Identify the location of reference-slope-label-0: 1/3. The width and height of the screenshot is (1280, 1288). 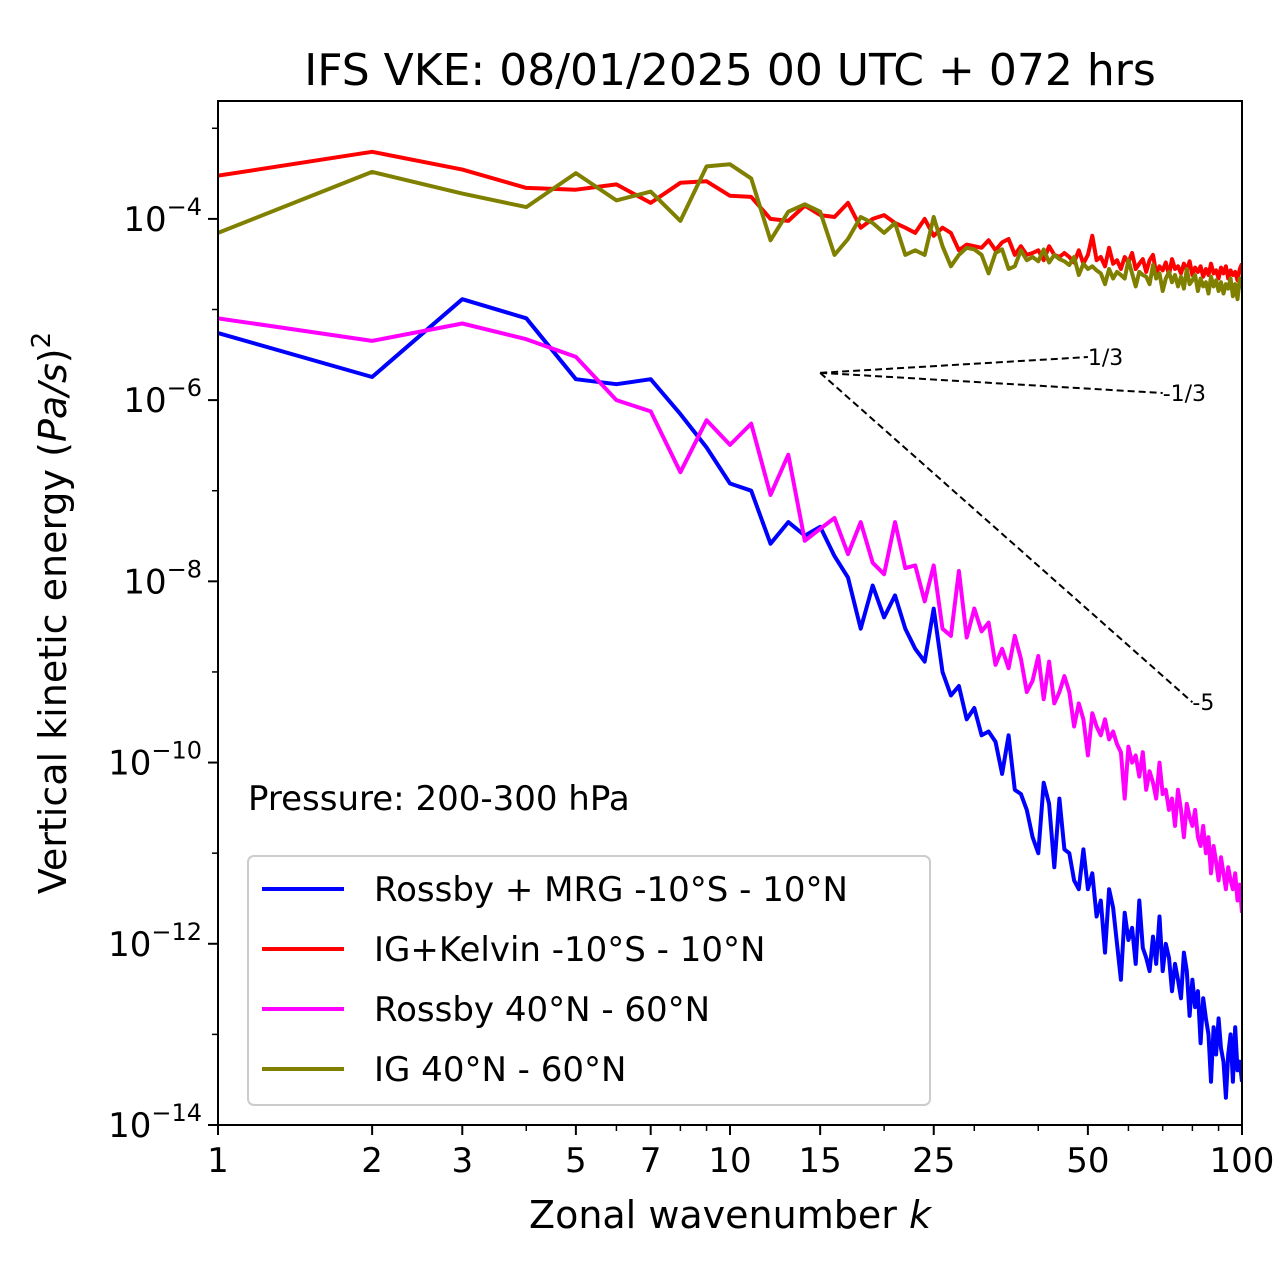
(1105, 358).